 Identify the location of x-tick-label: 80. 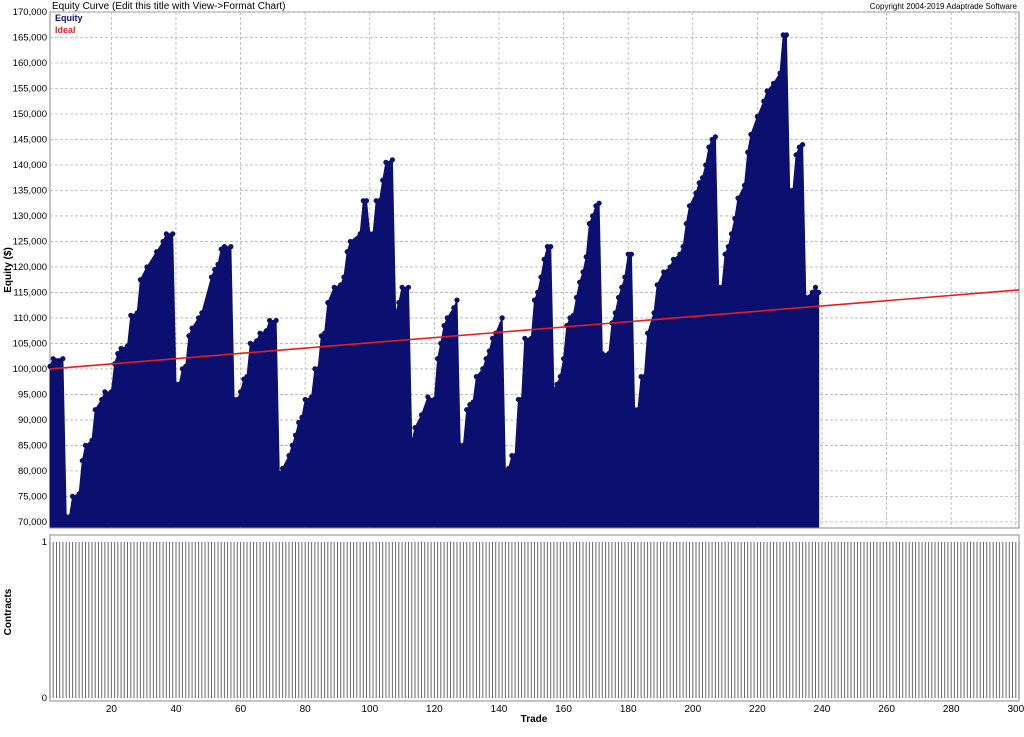
(306, 709).